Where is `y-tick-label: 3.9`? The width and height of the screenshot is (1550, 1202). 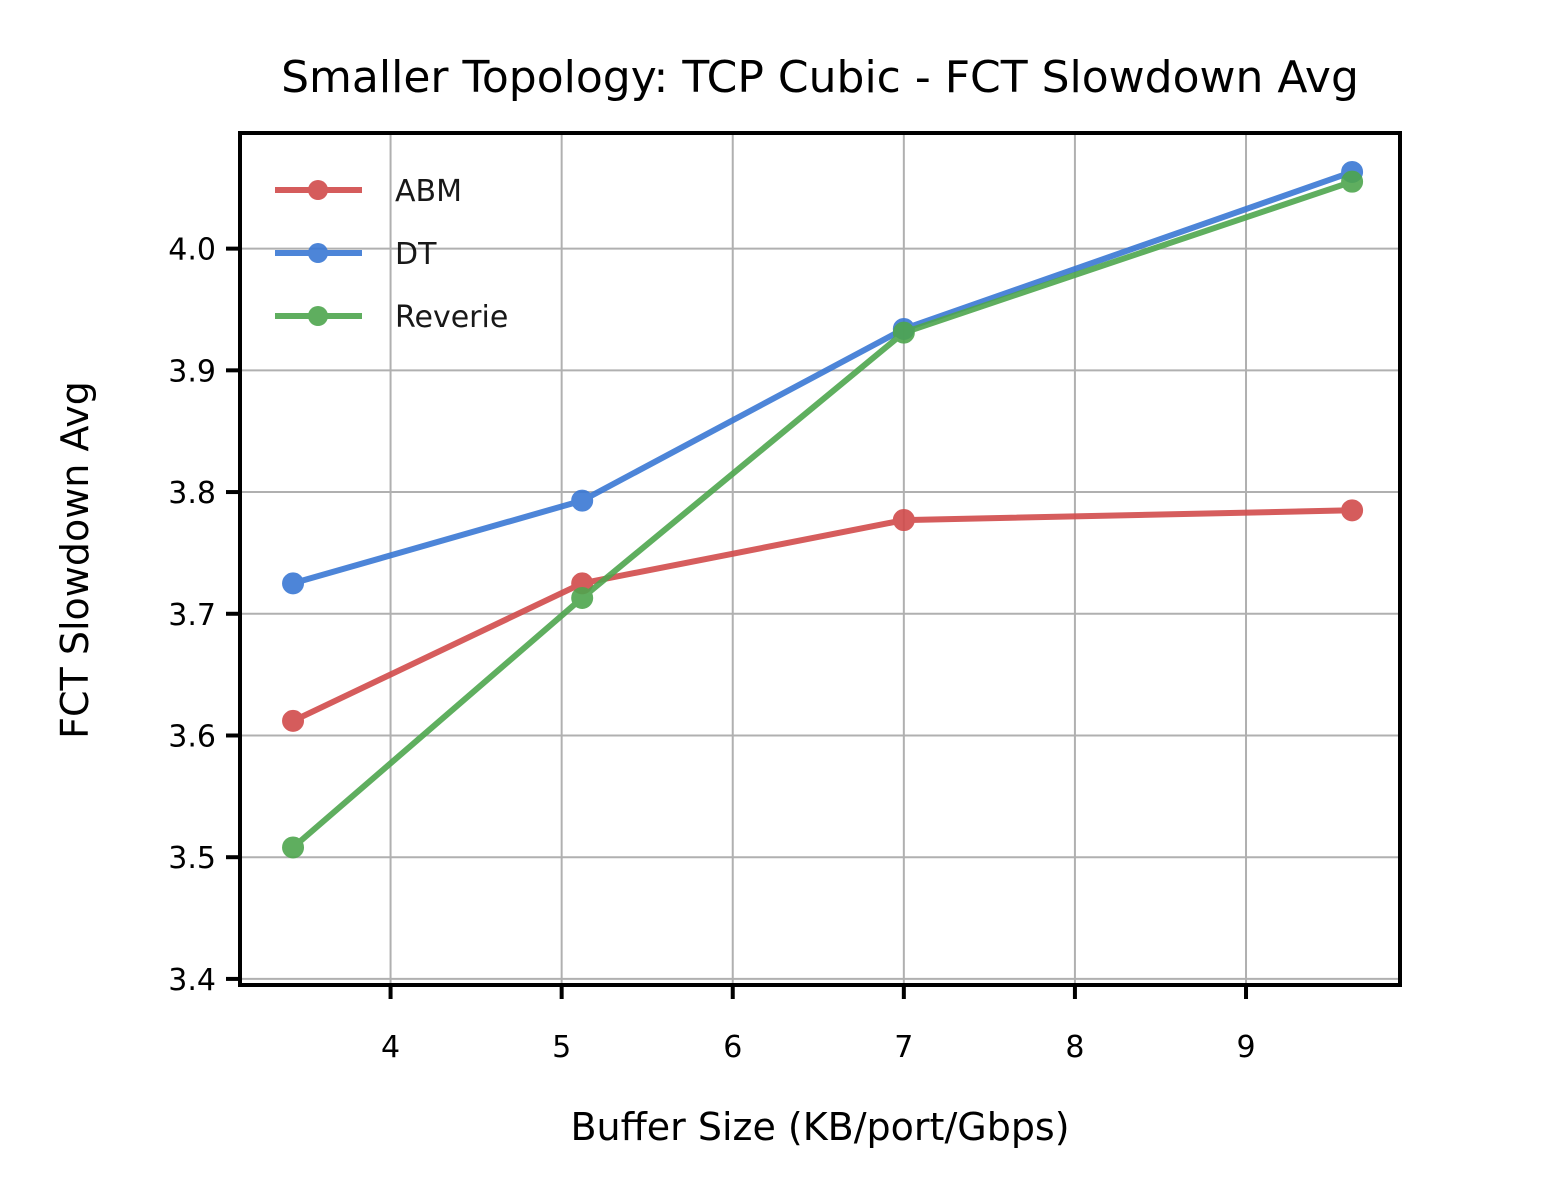
y-tick-label: 3.9 is located at coordinates (192, 371).